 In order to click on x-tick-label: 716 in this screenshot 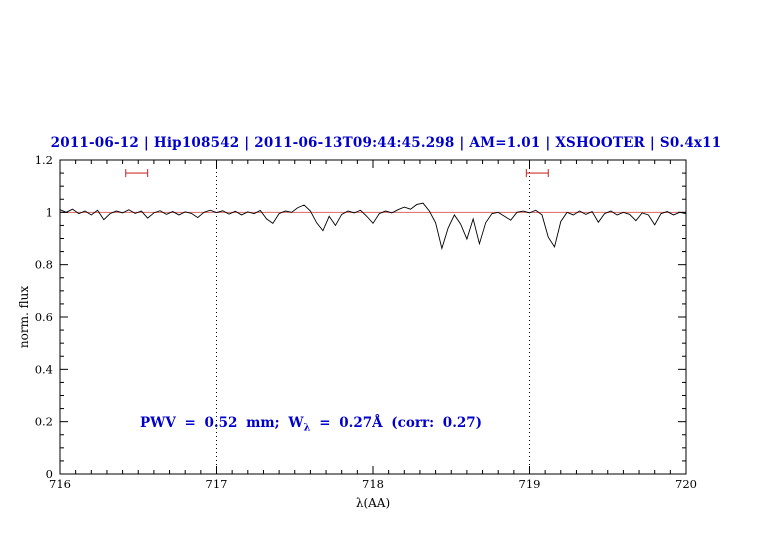, I will do `click(60, 484)`.